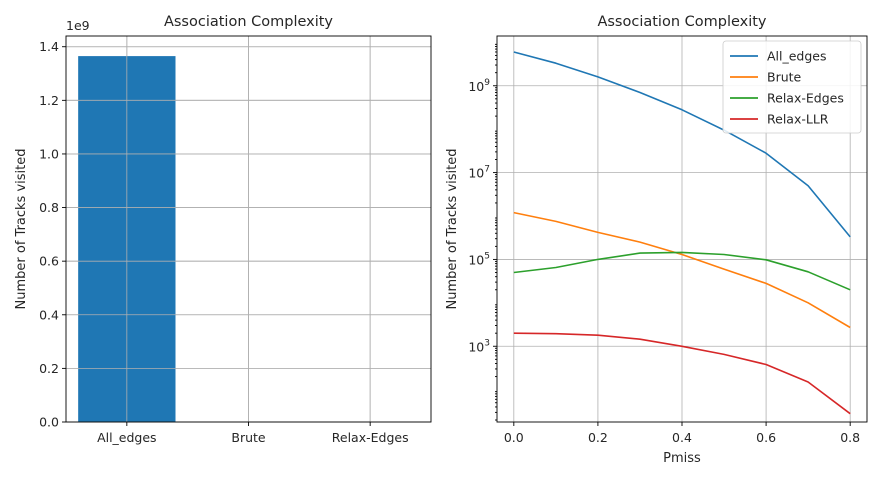  I want to click on series-line-relax-llr, so click(682, 373).